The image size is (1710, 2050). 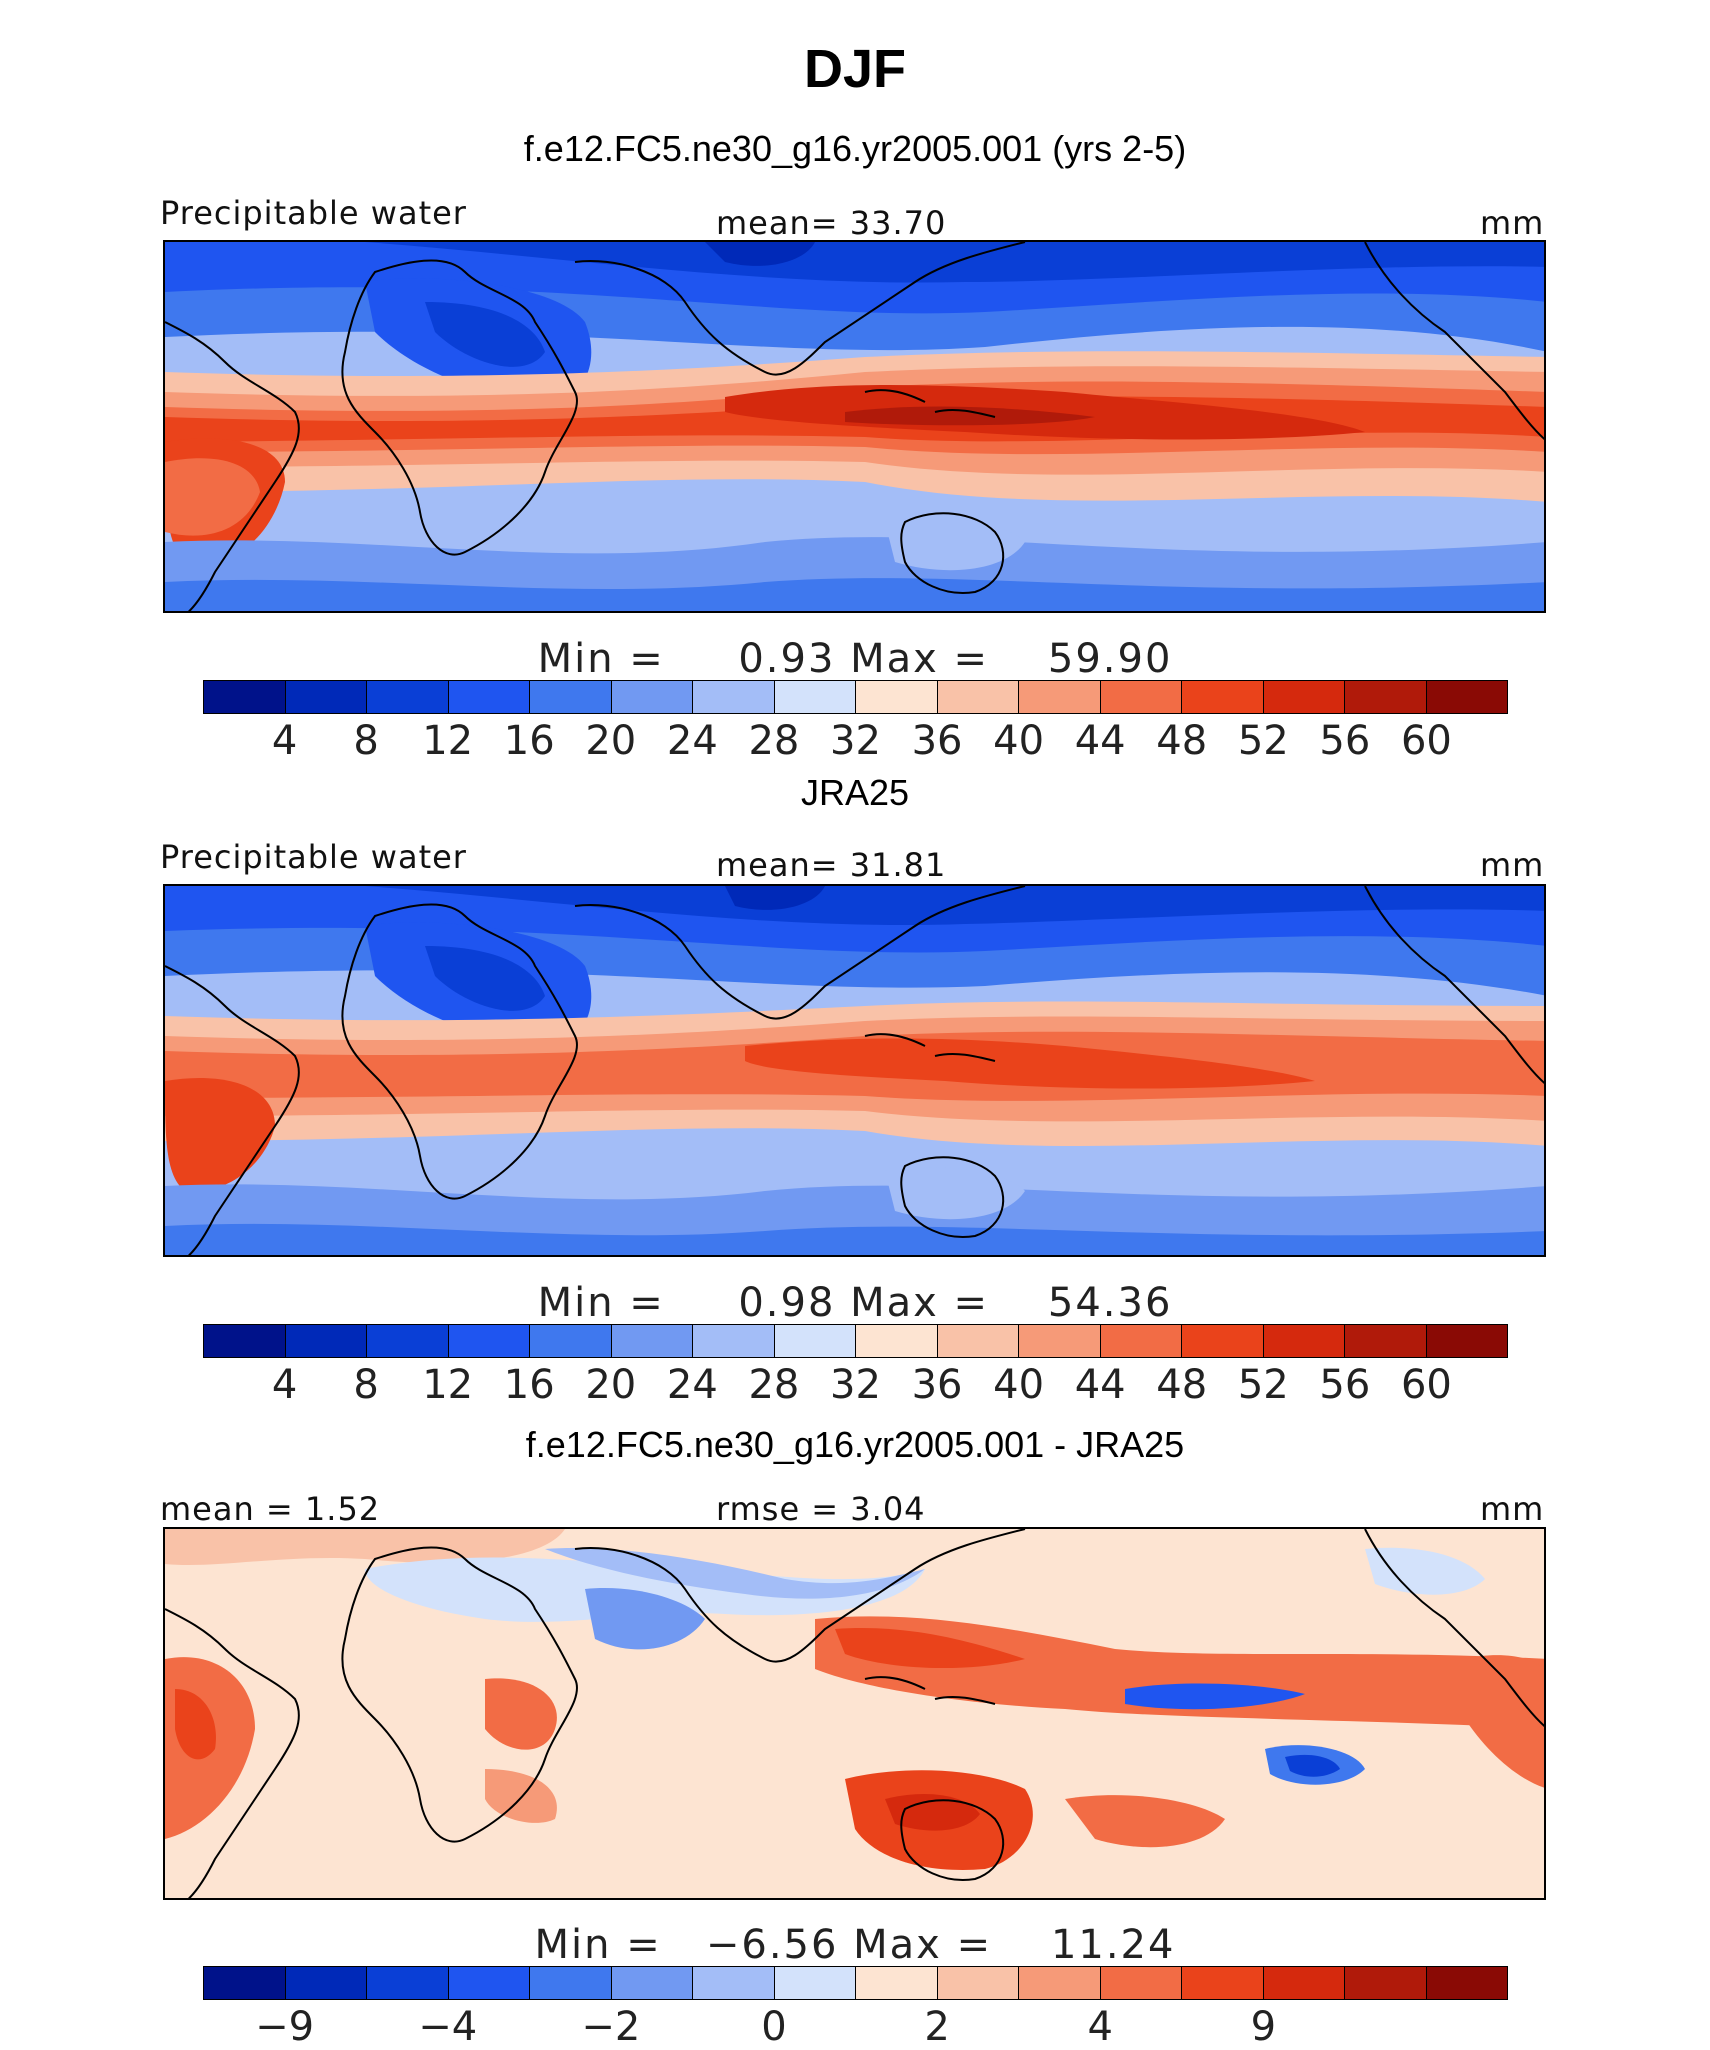 I want to click on panel-2-minmax: Min = 0.98 Max = 54.36, so click(x=855, y=1303).